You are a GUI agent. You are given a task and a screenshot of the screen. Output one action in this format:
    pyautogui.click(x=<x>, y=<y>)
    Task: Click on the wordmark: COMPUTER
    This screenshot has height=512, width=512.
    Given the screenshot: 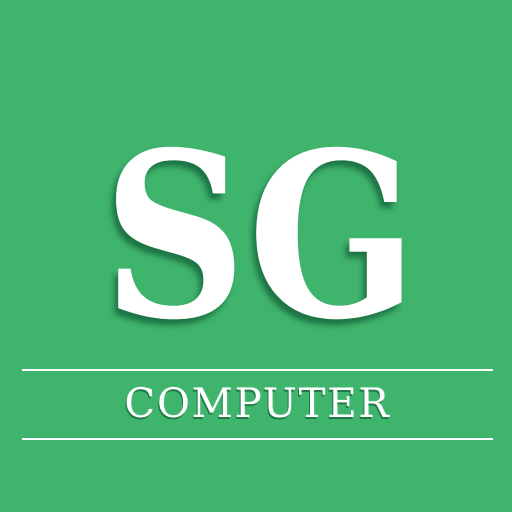 What is the action you would take?
    pyautogui.click(x=257, y=404)
    